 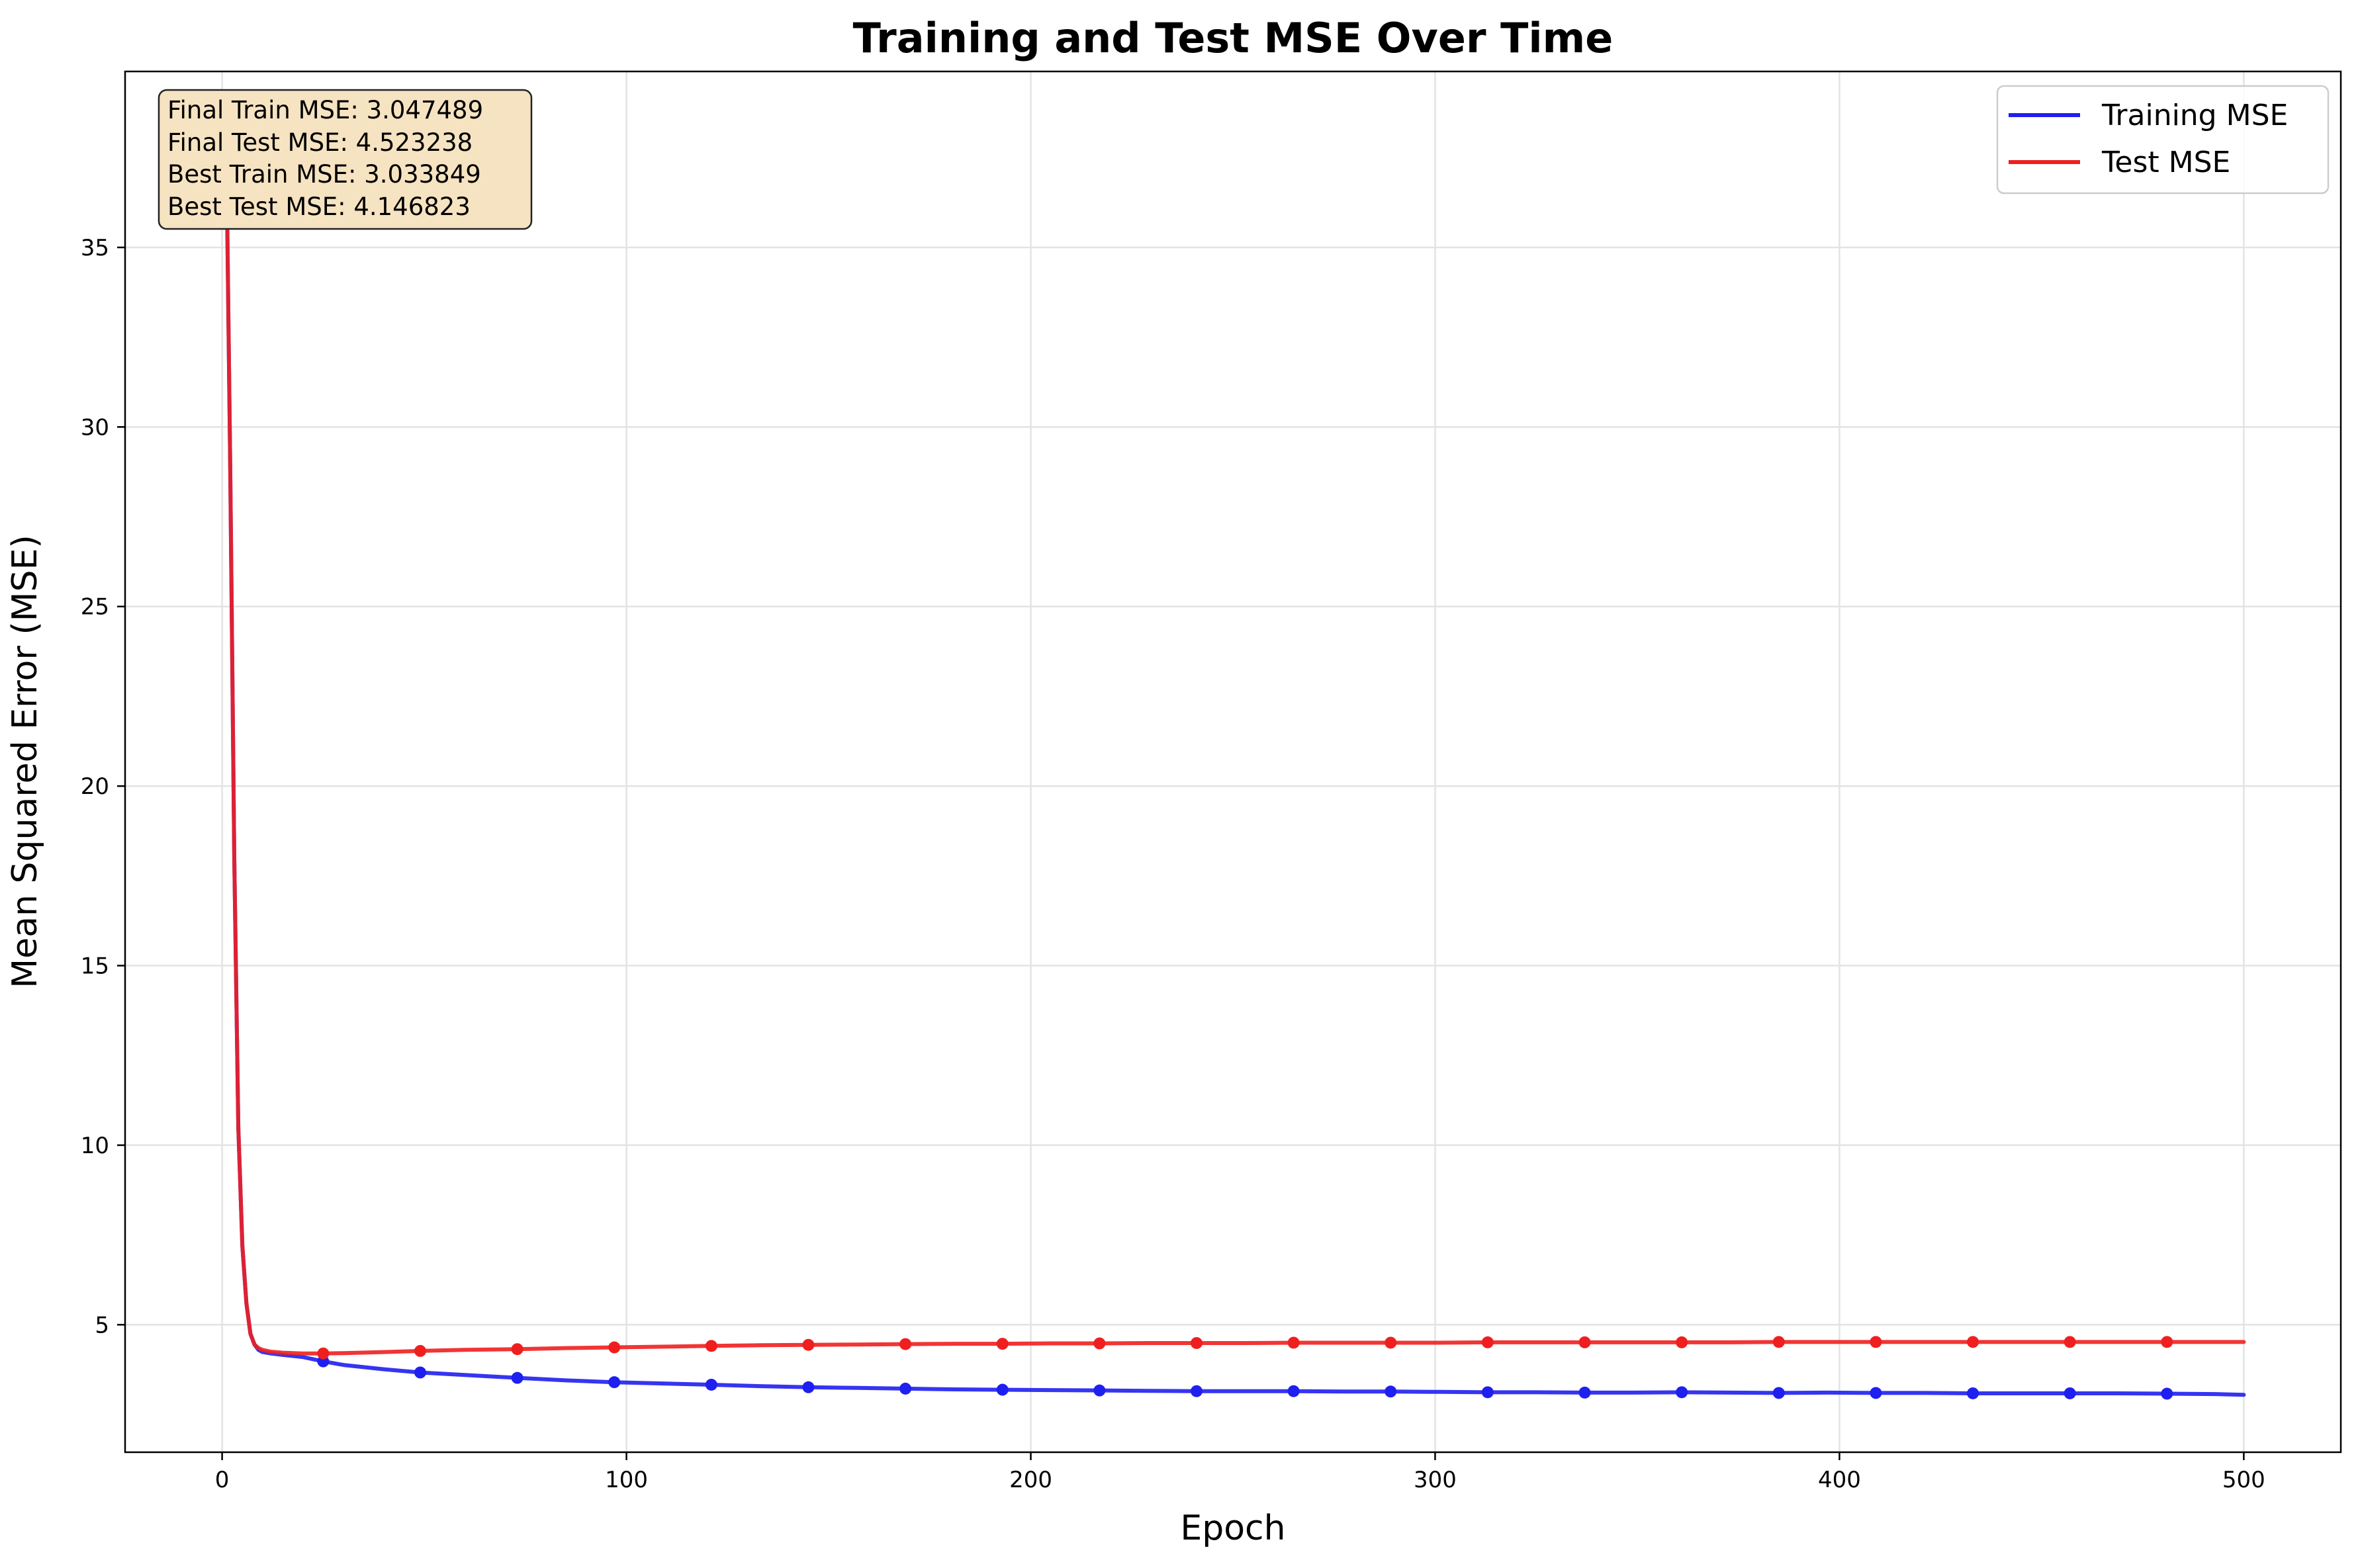 What do you see at coordinates (1232, 1528) in the screenshot?
I see `x-axis-label: Epoch` at bounding box center [1232, 1528].